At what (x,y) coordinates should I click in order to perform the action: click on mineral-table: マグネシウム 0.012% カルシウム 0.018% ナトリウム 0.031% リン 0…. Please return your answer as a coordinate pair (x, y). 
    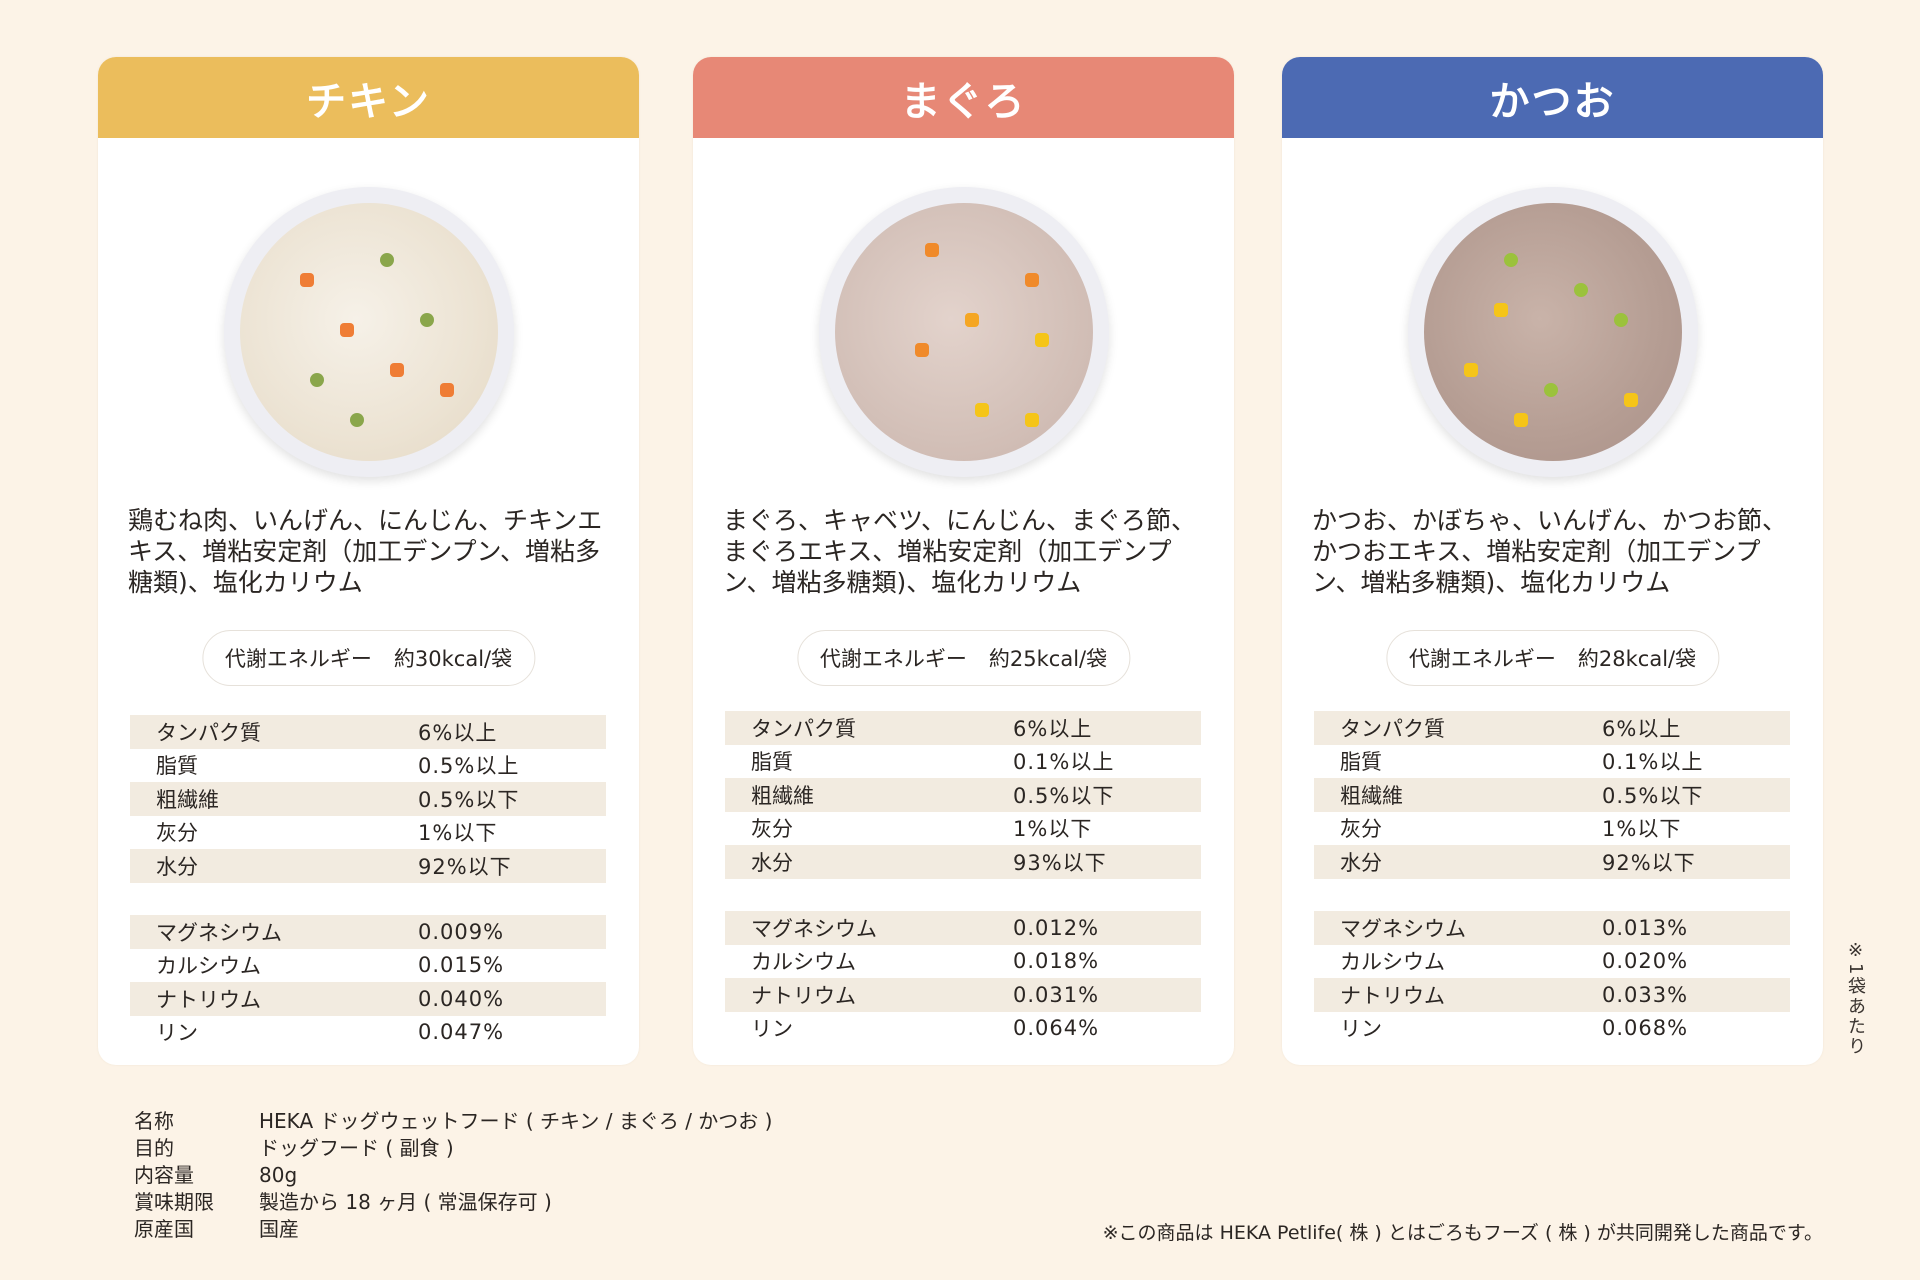
    Looking at the image, I should click on (963, 978).